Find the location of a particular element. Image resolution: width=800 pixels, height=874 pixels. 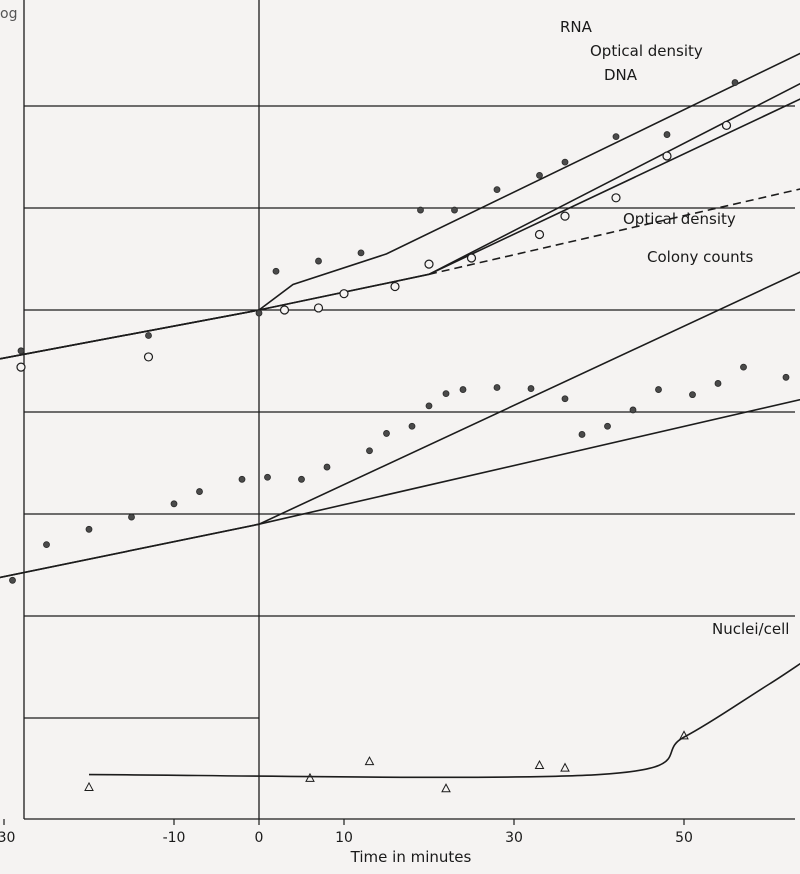

nuclei-cell-line is located at coordinates (444, 720).